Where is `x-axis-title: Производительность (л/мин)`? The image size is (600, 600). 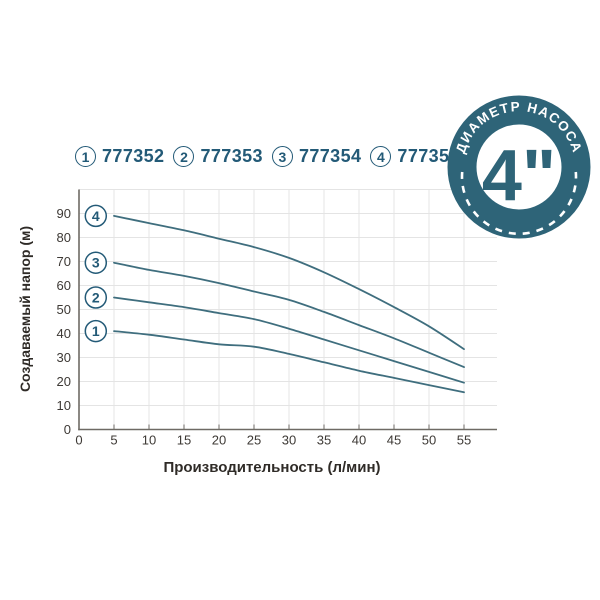 x-axis-title: Производительность (л/мин) is located at coordinates (272, 467).